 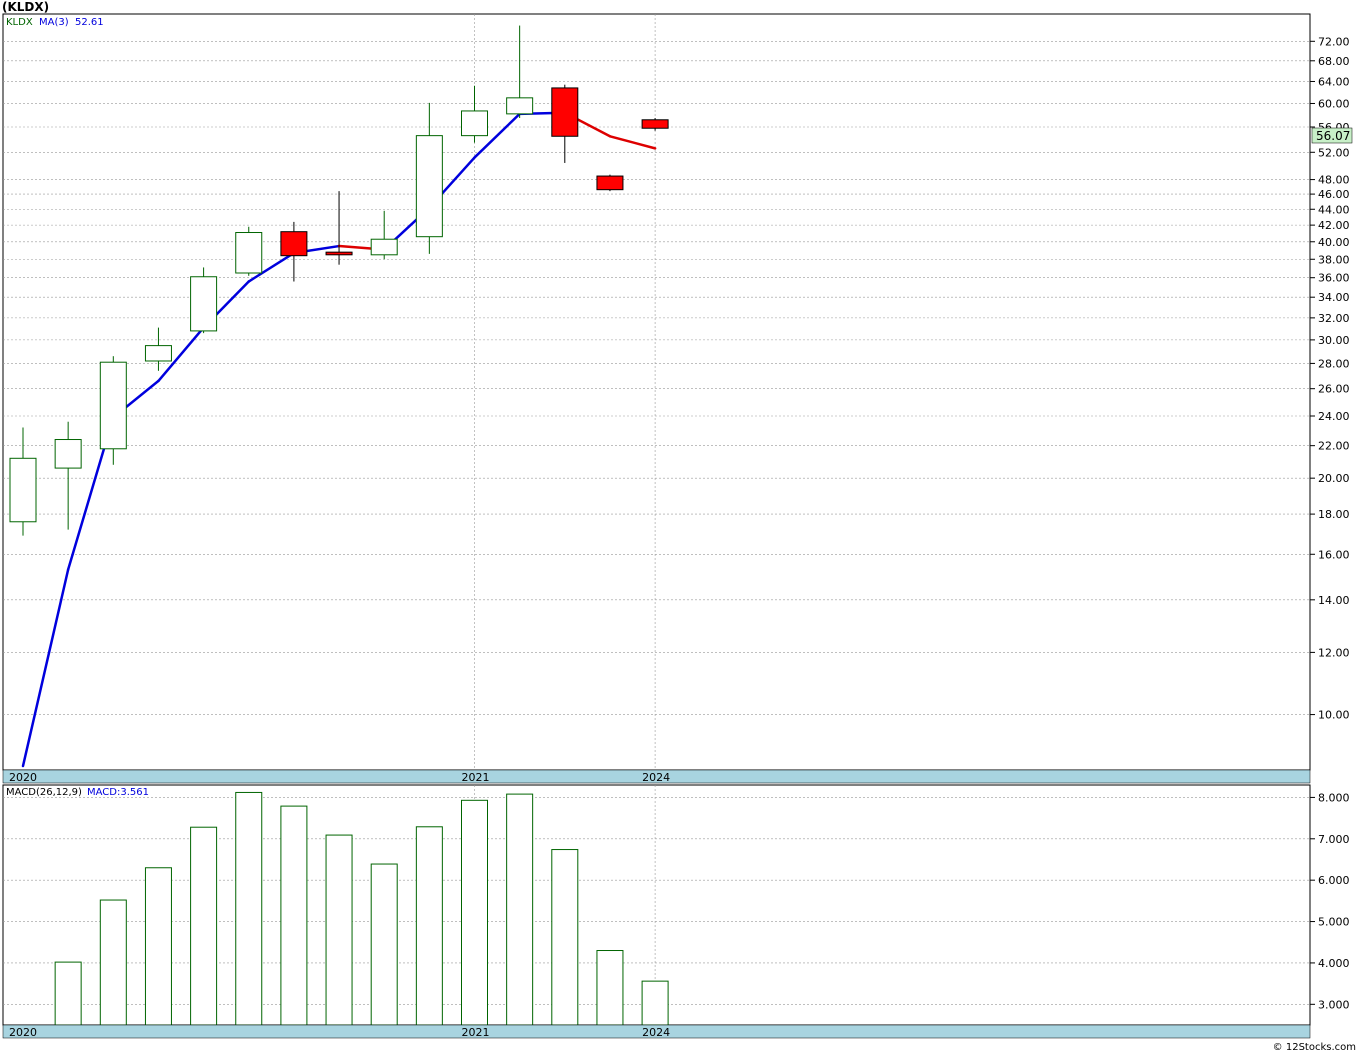 What do you see at coordinates (1334, 297) in the screenshot?
I see `price-y-tick-label: 34.00` at bounding box center [1334, 297].